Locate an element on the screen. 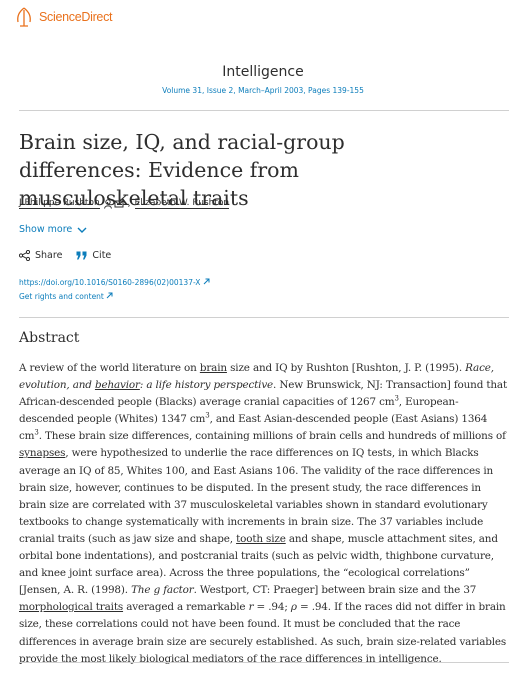 The image size is (526, 680). italic-text: The g factor is located at coordinates (162, 590).